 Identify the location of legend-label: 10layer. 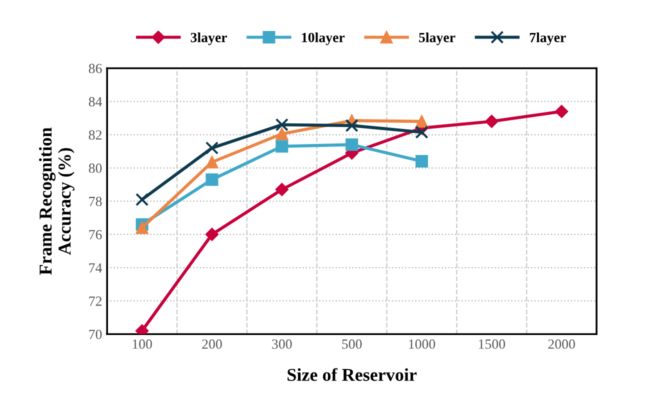
(323, 39).